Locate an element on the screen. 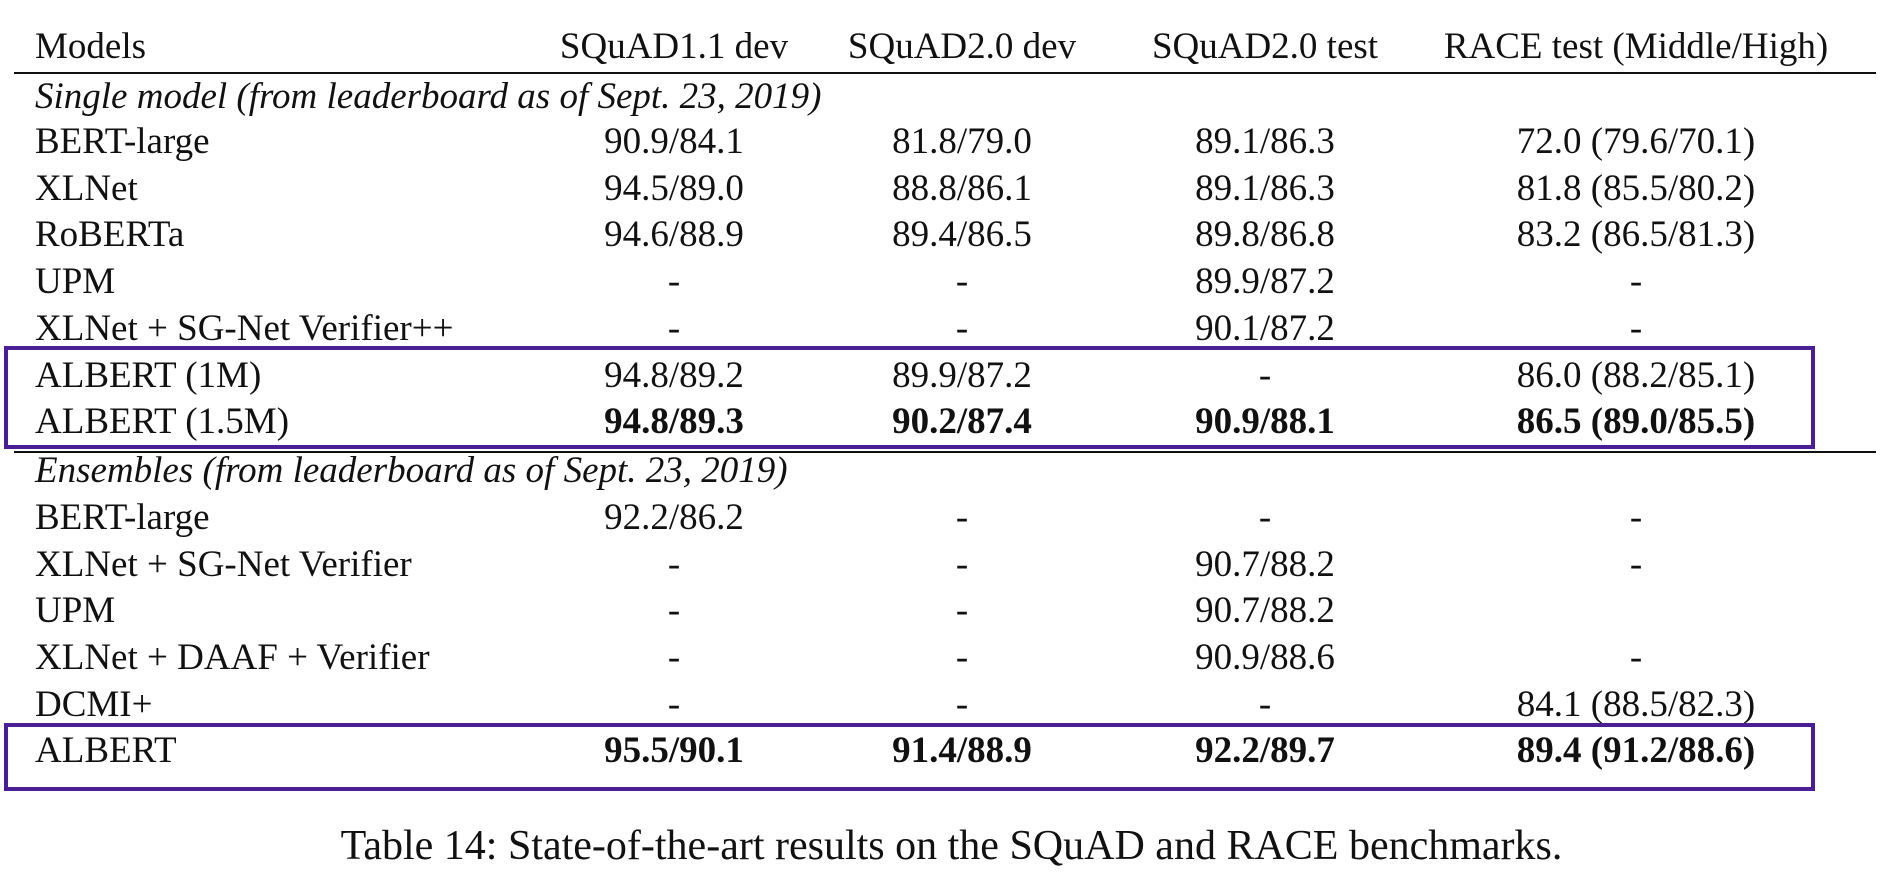 The height and width of the screenshot is (892, 1903). table-cell: 94.8/89.2 is located at coordinates (674, 375).